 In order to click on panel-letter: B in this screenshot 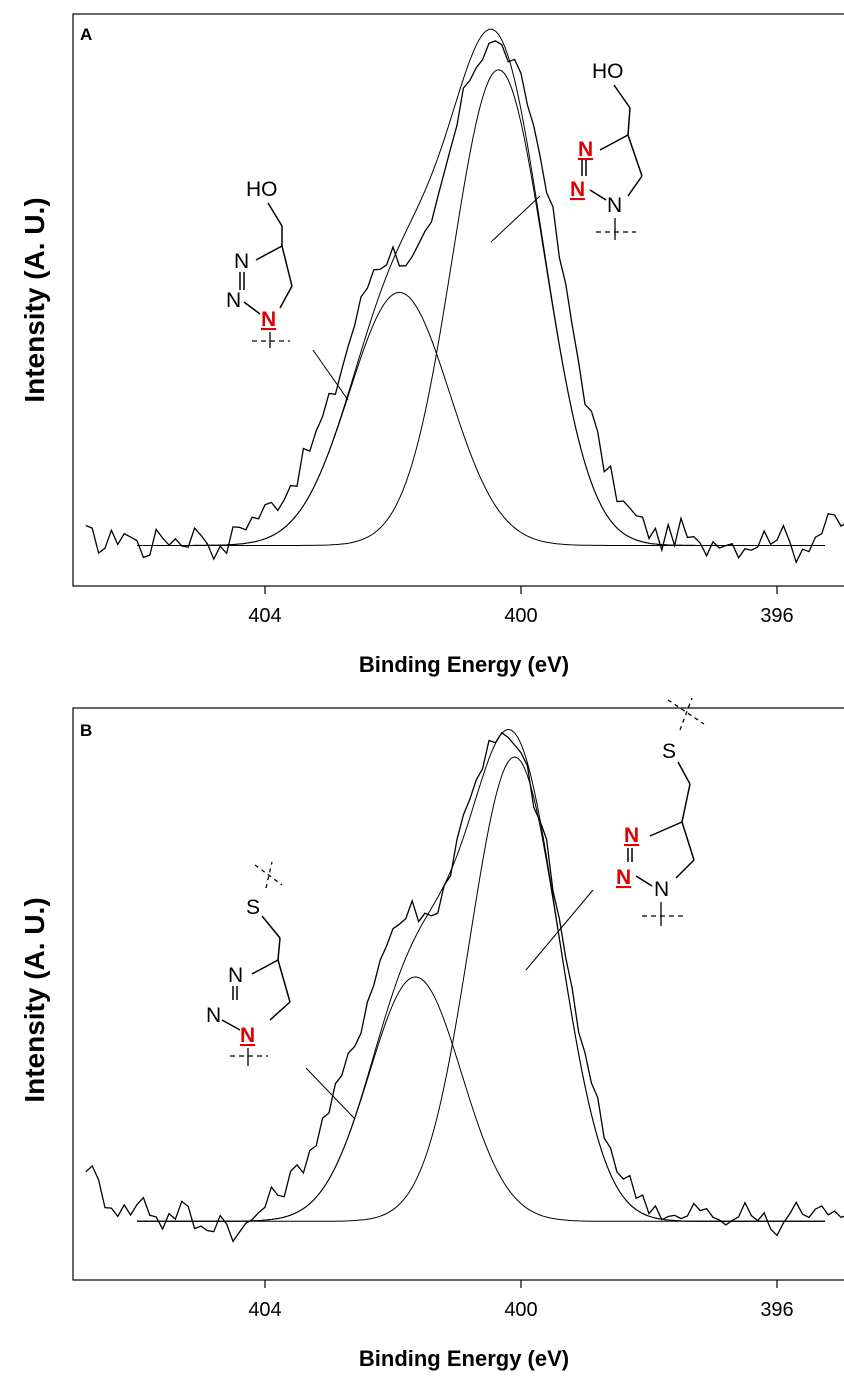, I will do `click(86, 730)`.